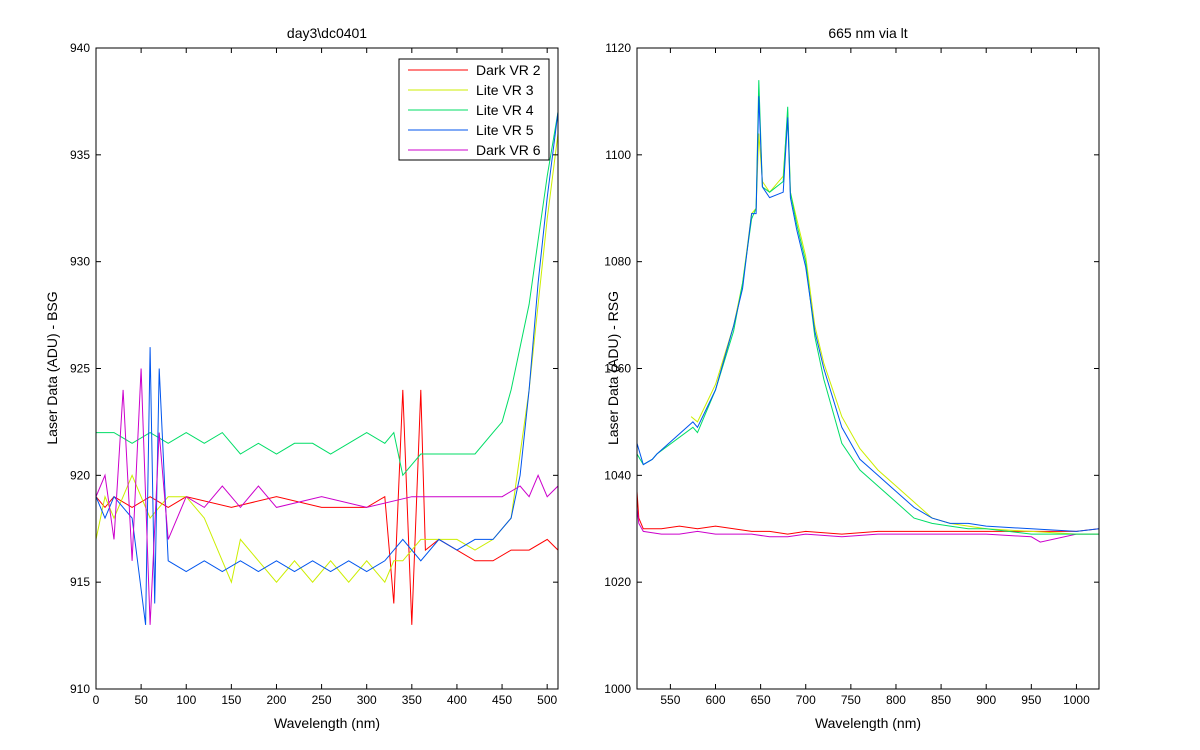  Describe the element at coordinates (617, 475) in the screenshot. I see `right-y-tick-label: 1040` at that location.